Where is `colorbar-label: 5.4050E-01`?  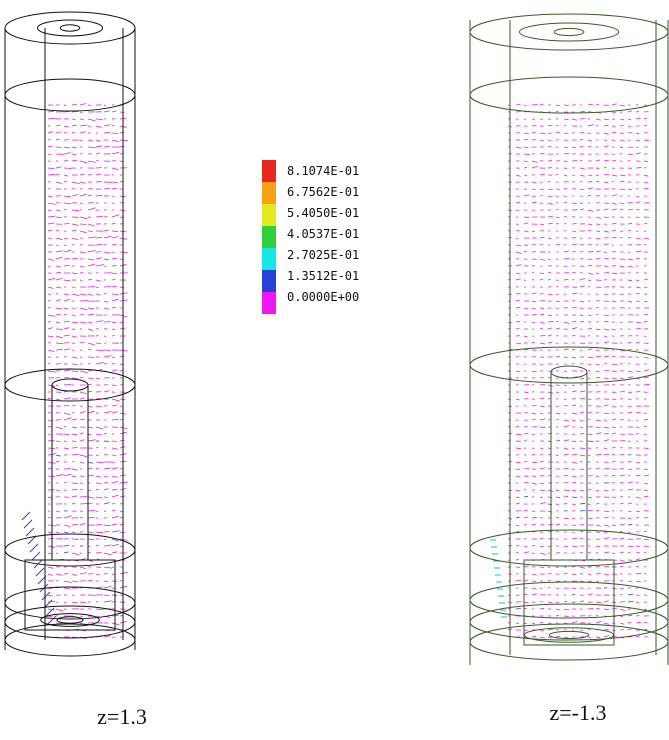
colorbar-label: 5.4050E-01 is located at coordinates (323, 213).